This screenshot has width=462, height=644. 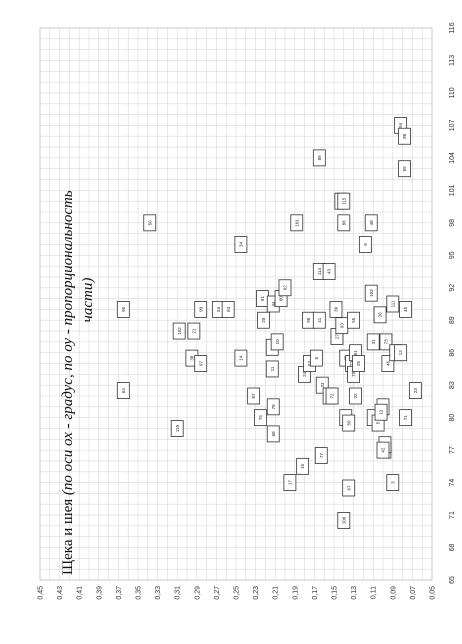 I want to click on data-point: 78, so click(x=273, y=407).